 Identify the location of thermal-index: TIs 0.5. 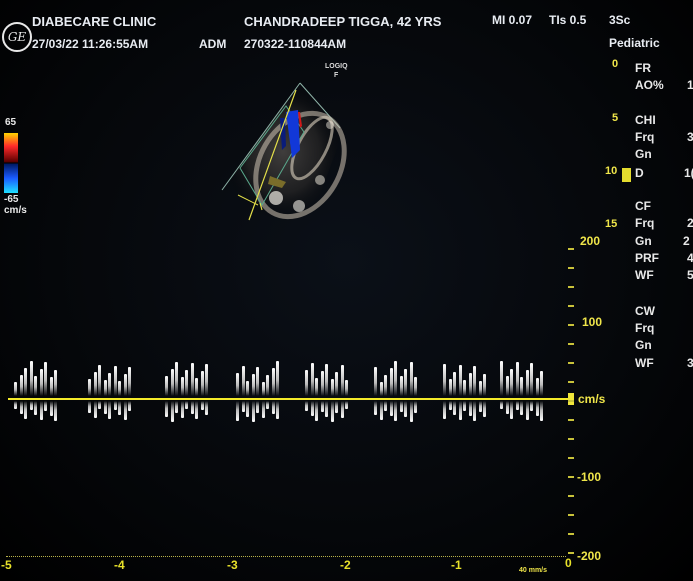
(568, 20).